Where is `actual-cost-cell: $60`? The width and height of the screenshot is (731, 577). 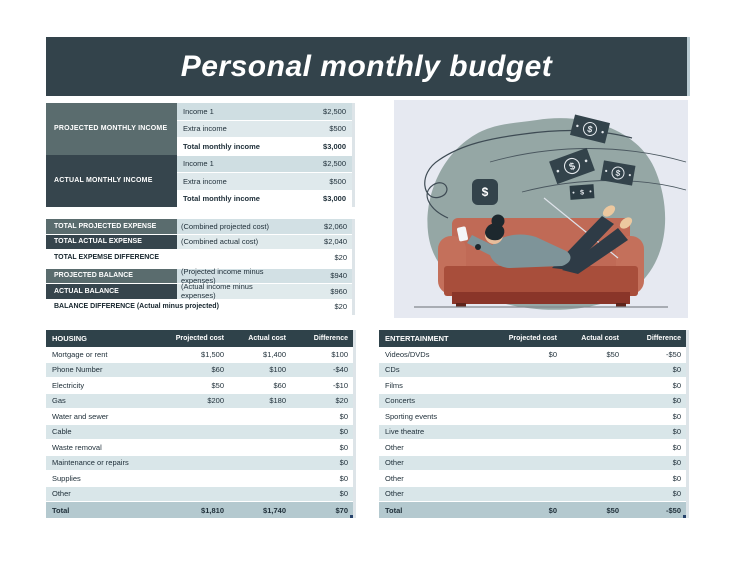
actual-cost-cell: $60 is located at coordinates (279, 385).